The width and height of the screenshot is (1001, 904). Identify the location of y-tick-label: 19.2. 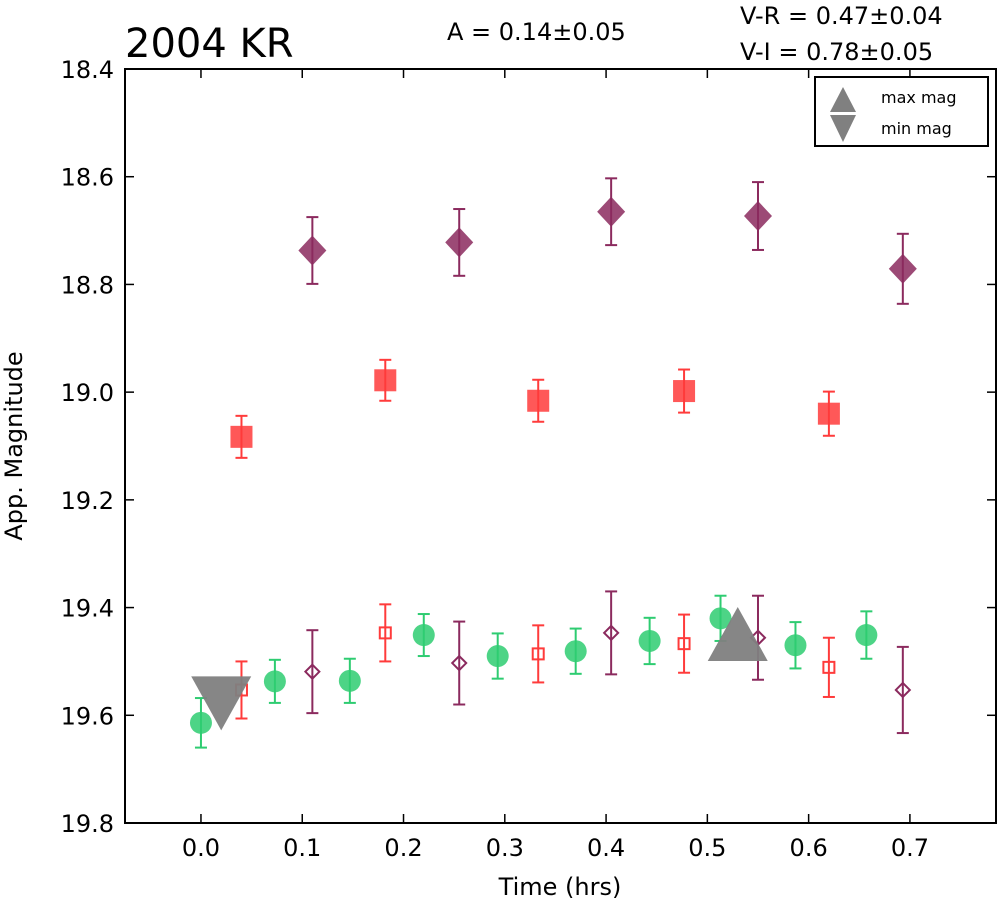
(87, 501).